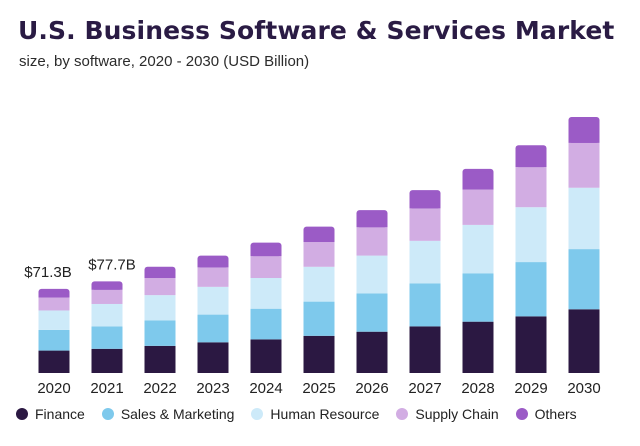  Describe the element at coordinates (478, 249) in the screenshot. I see `bar-segment-human-resource-2028` at that location.